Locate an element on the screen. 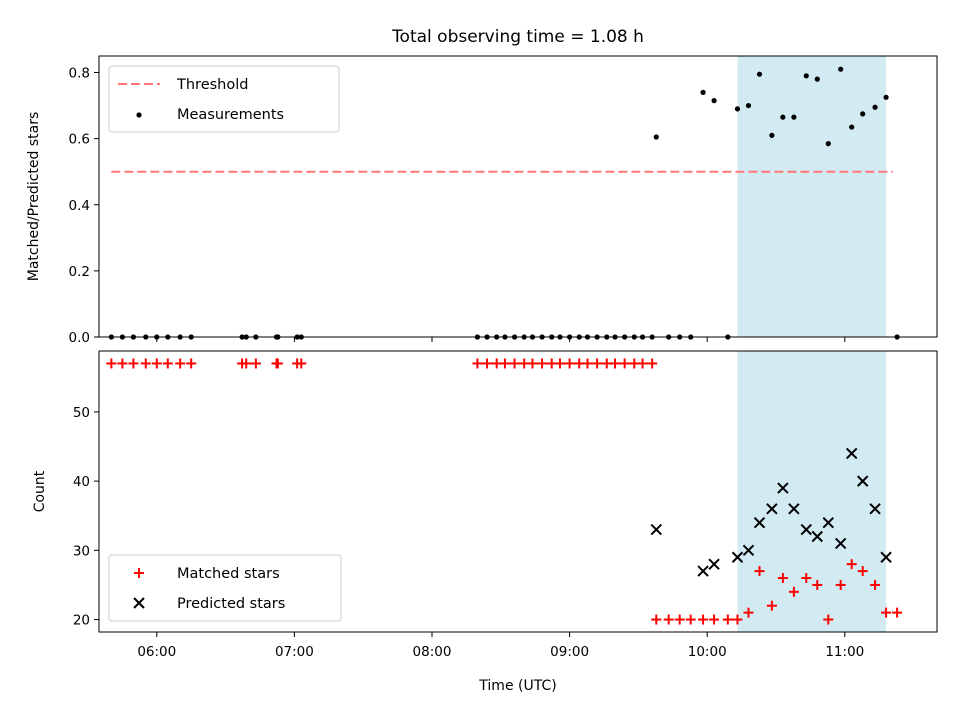 The width and height of the screenshot is (960, 720). legend-label: Predicted stars is located at coordinates (231, 604).